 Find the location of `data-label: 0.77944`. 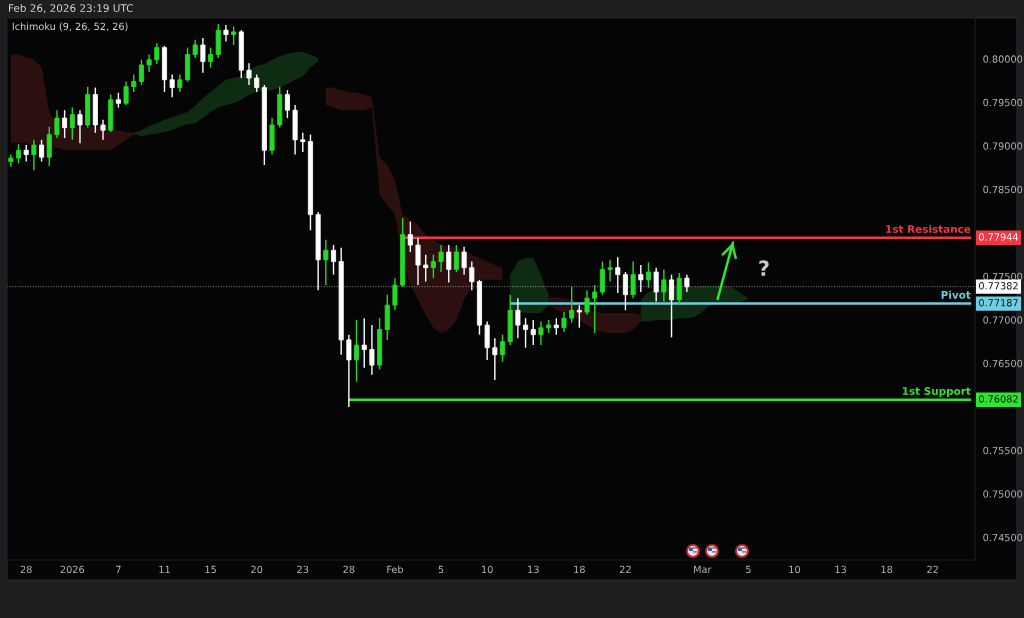

data-label: 0.77944 is located at coordinates (999, 237).